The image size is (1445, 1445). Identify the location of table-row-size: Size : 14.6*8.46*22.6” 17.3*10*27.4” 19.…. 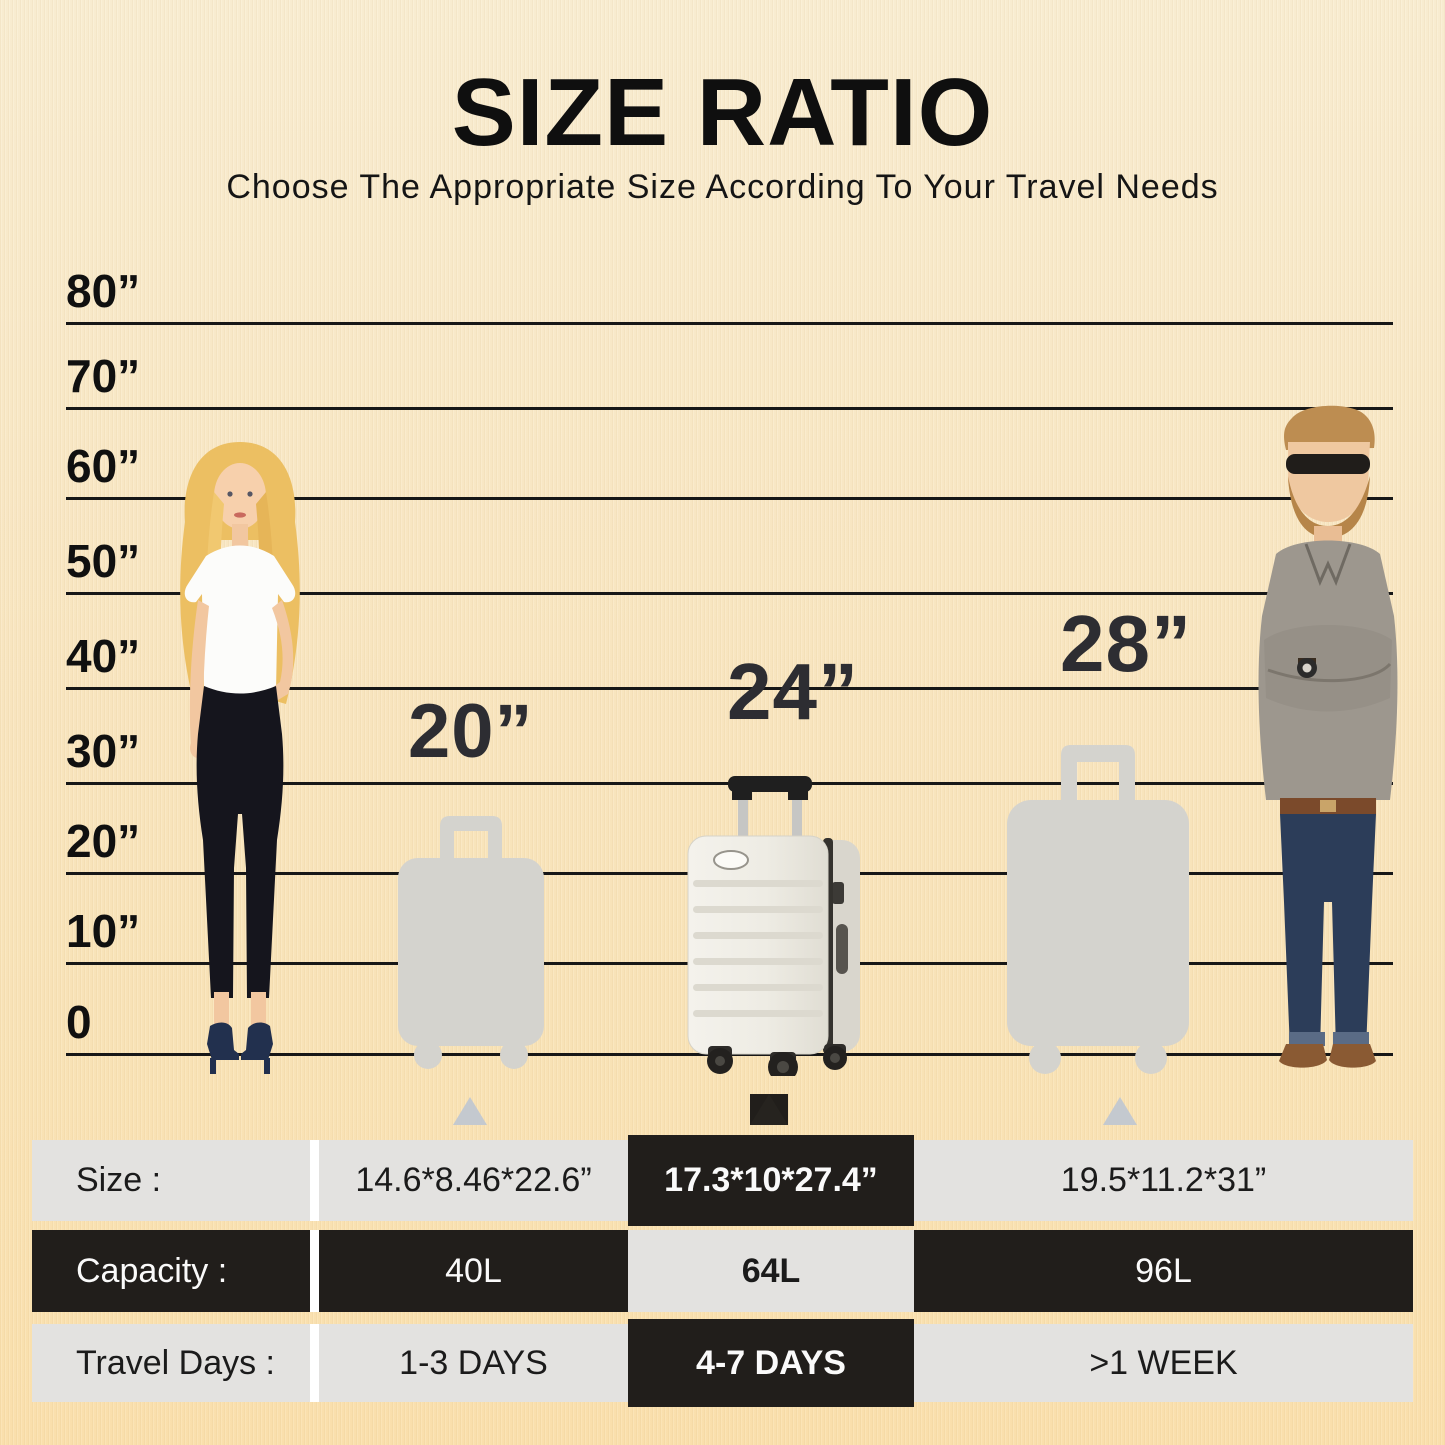
(722, 1180).